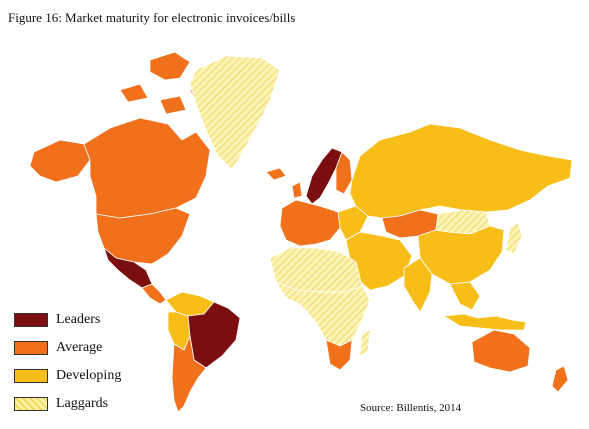 This screenshot has width=589, height=429. I want to click on legend-item-average: Average, so click(89, 348).